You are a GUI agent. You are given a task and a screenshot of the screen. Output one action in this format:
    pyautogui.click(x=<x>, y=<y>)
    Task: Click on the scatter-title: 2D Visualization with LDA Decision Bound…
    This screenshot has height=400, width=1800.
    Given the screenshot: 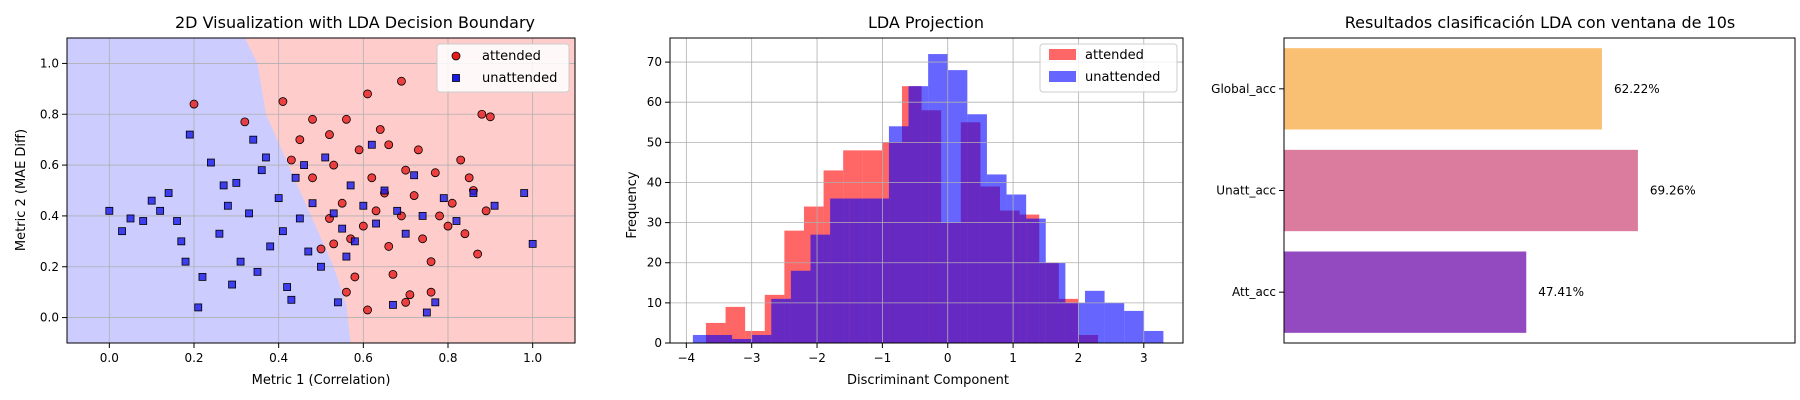 What is the action you would take?
    pyautogui.click(x=355, y=22)
    